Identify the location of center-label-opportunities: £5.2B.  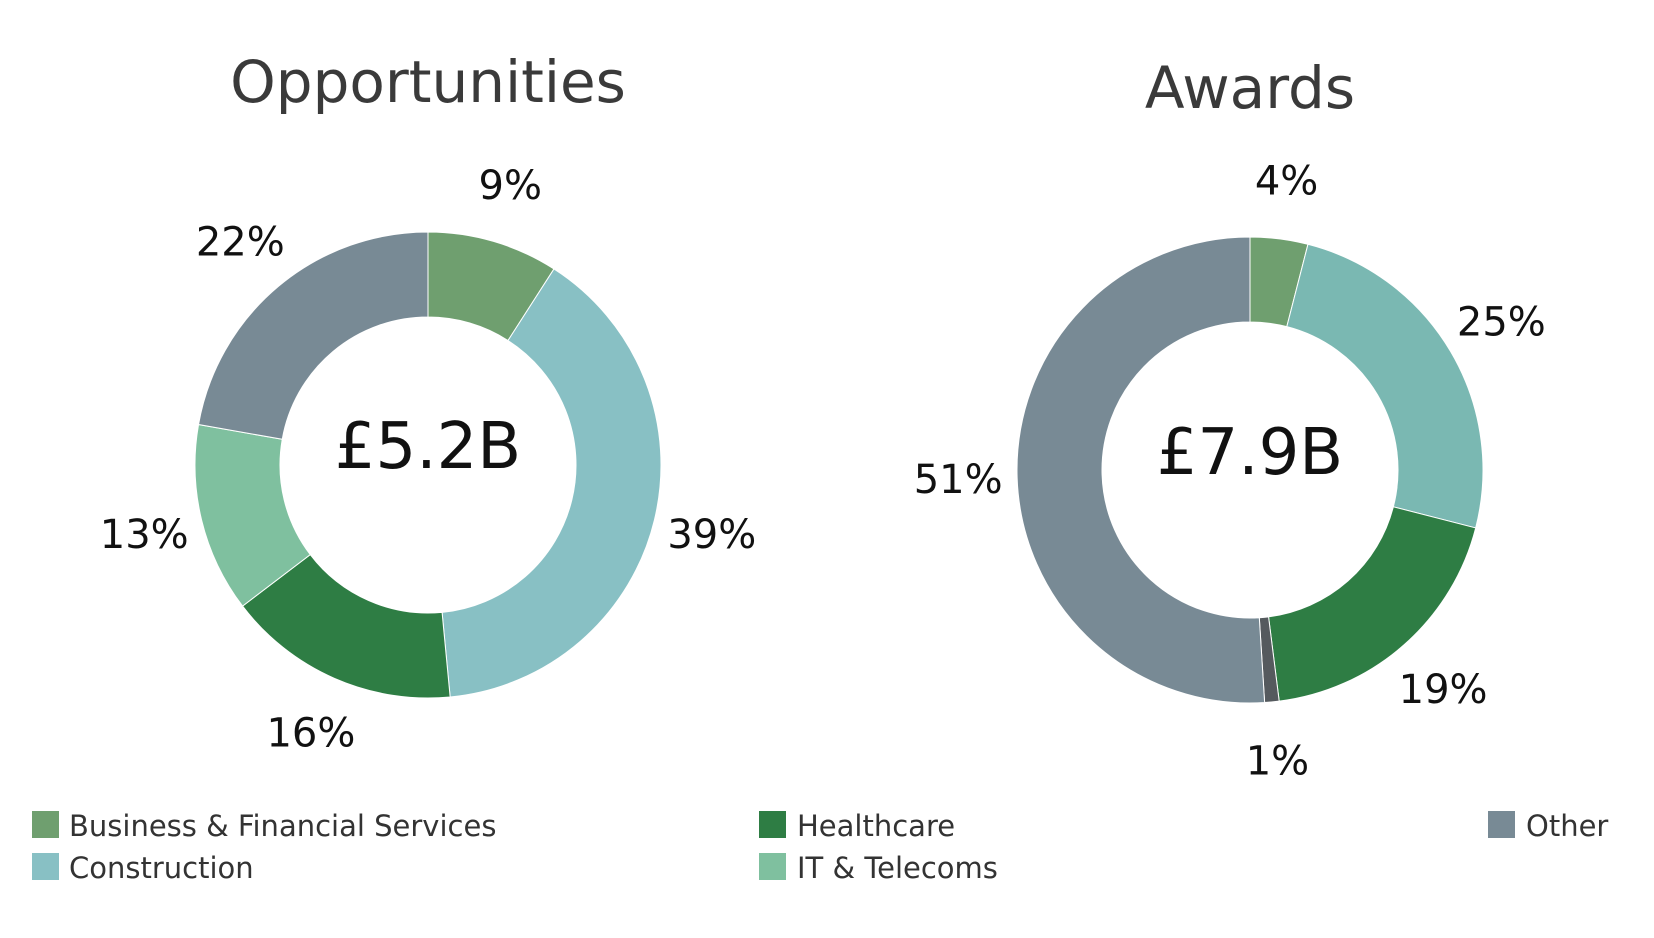
(428, 447).